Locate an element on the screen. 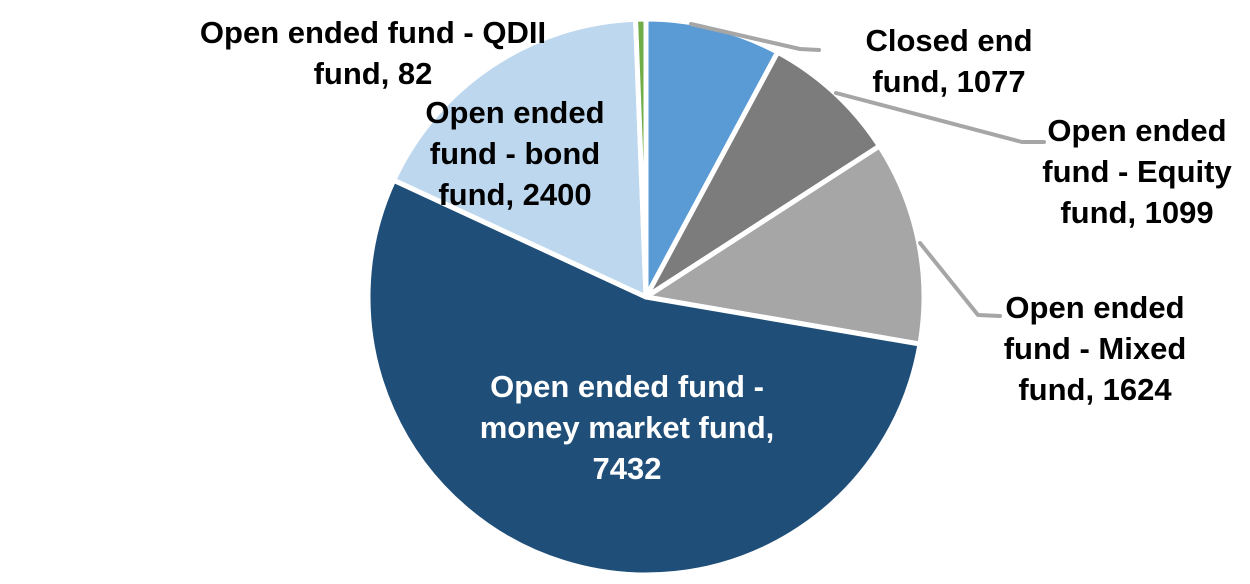  leader-line-equity-fund is located at coordinates (940, 117).